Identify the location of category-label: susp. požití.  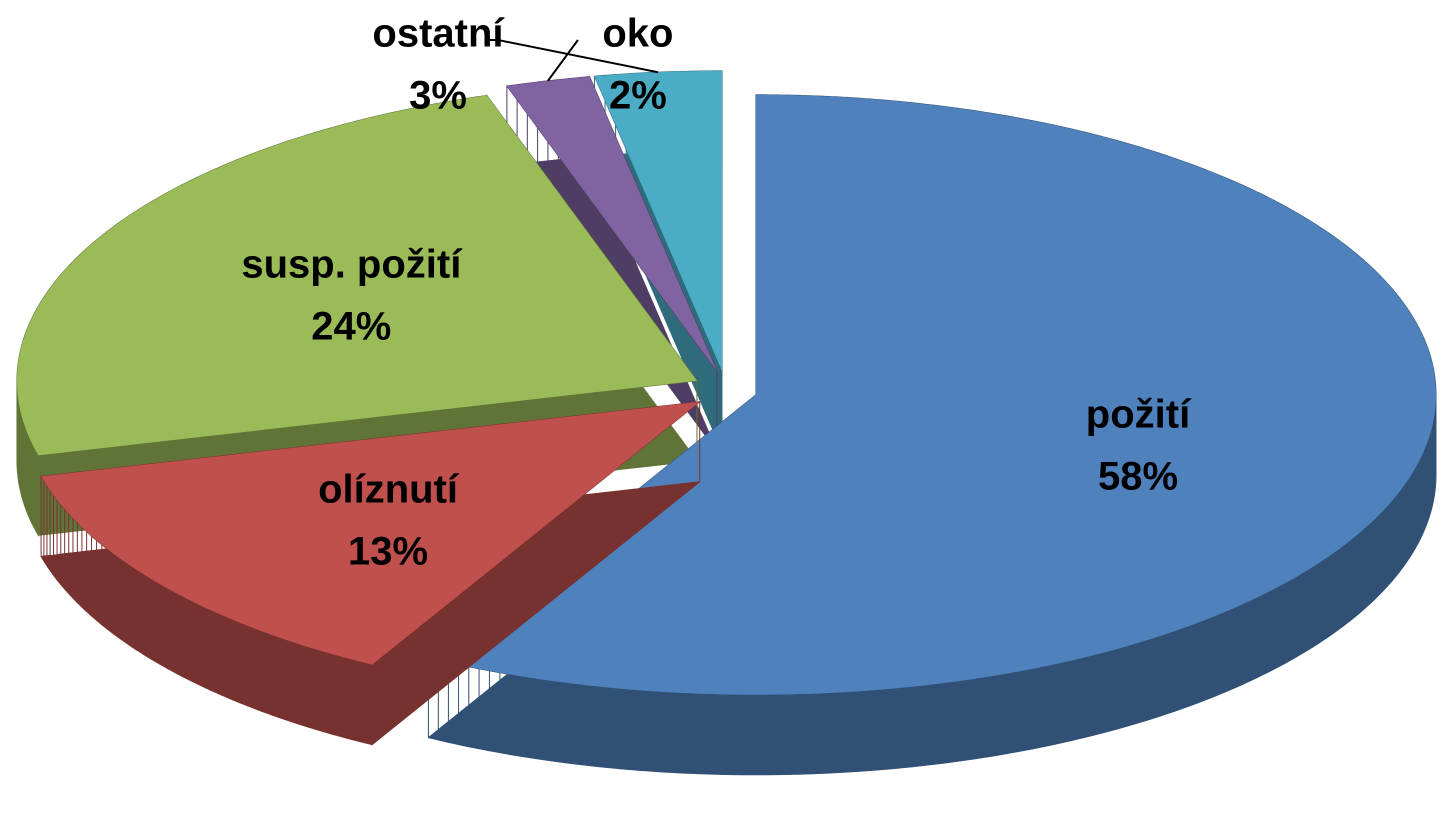
(352, 265).